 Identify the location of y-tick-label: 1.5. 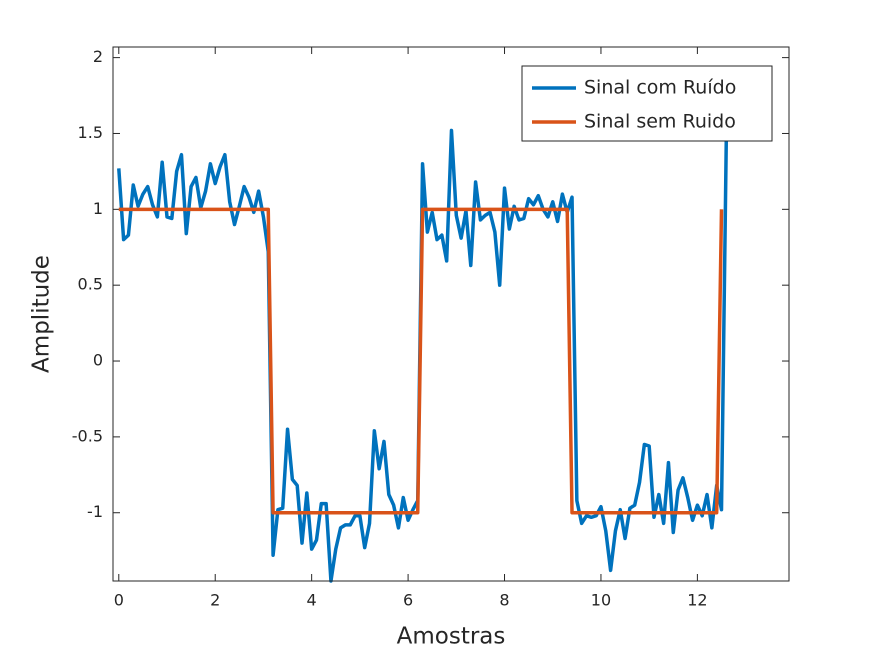
(90, 132).